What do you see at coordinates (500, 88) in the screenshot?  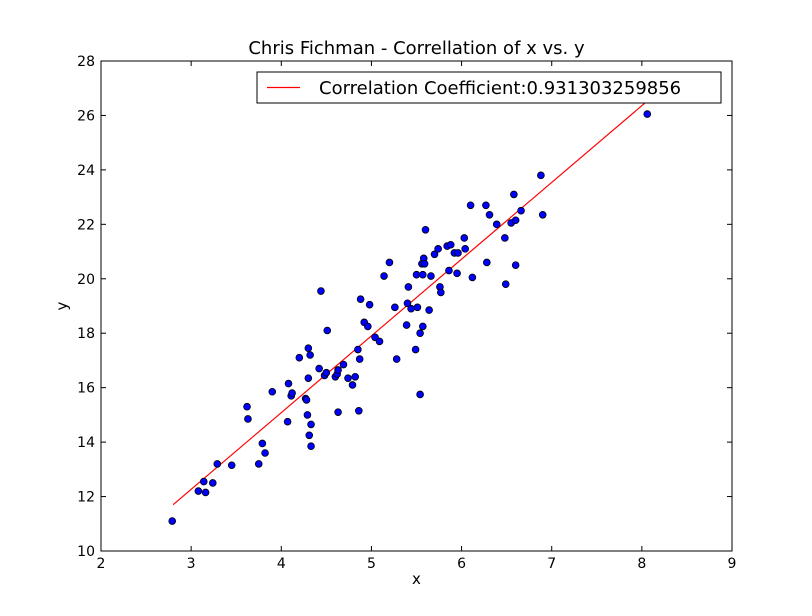 I see `legend-entry-label: Correlation Coefficient:0.931303259856` at bounding box center [500, 88].